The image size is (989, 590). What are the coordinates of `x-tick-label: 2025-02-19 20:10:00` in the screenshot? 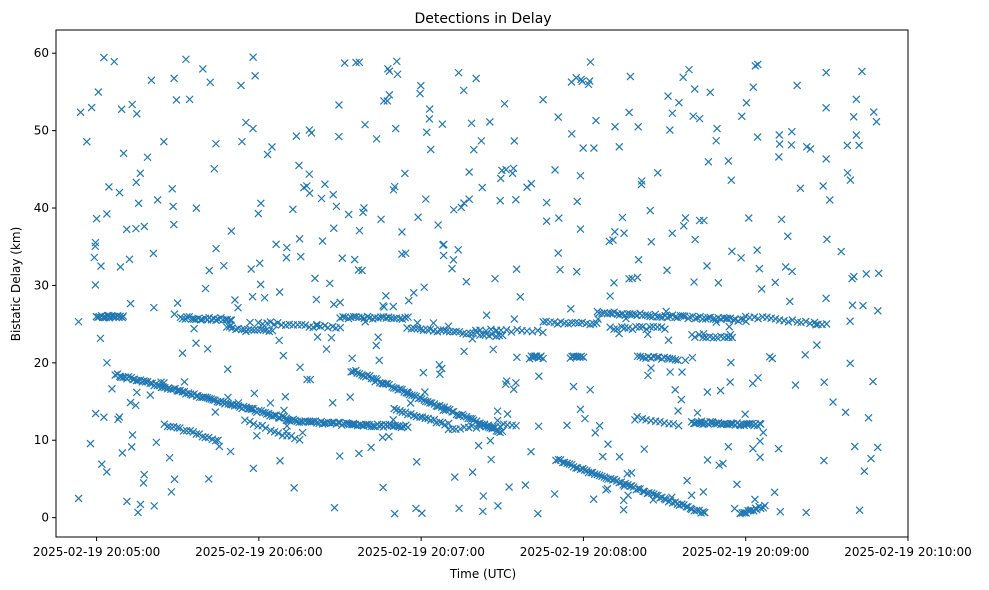 It's located at (907, 552).